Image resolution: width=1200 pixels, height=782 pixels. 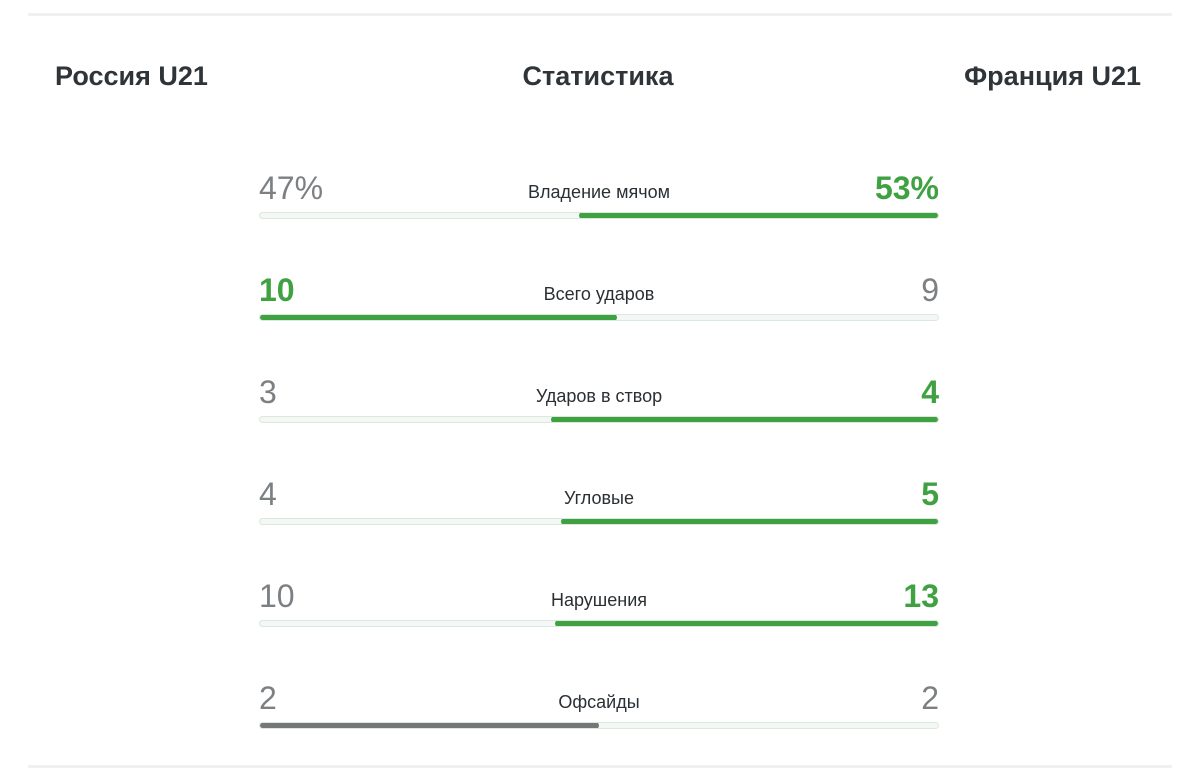 I want to click on stat-row-shots: 10 Всего ударов 9, so click(x=599, y=317).